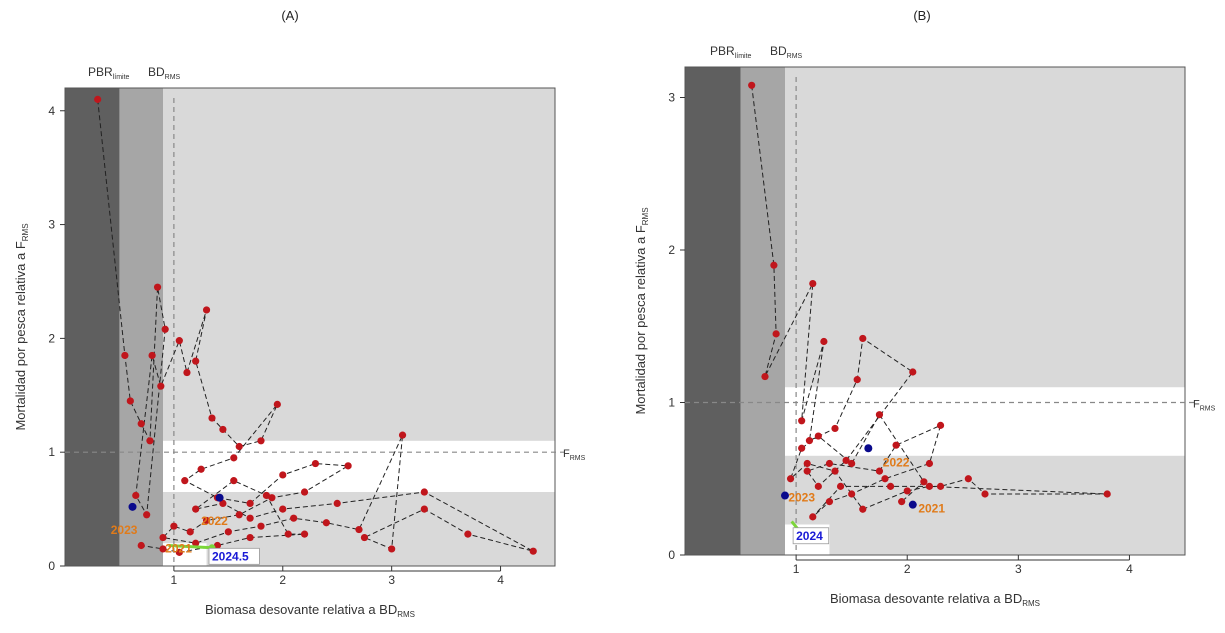 The width and height of the screenshot is (1225, 633). I want to click on y-tick-label: 4, so click(51, 111).